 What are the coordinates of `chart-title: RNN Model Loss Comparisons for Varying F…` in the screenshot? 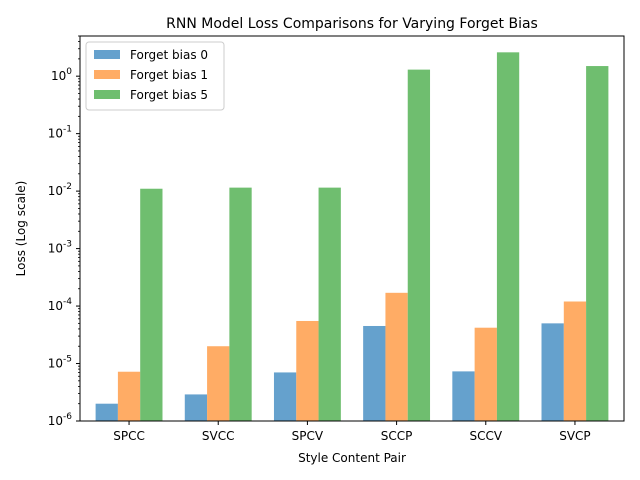 It's located at (352, 24).